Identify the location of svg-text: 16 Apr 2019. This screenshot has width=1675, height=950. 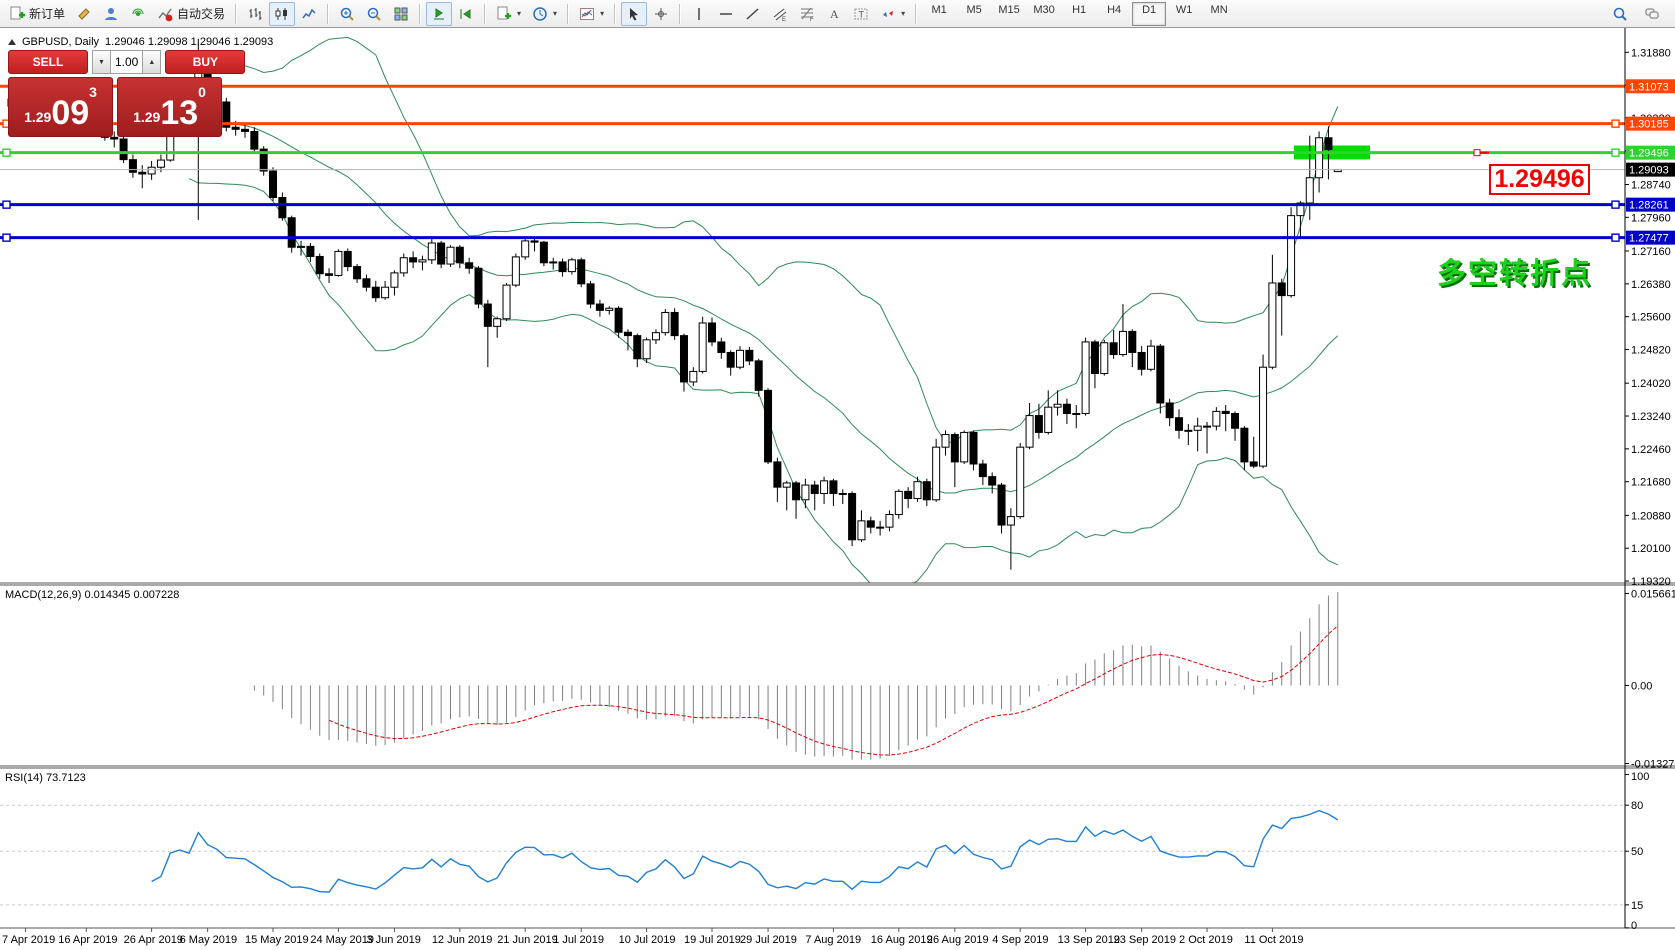
(87, 940).